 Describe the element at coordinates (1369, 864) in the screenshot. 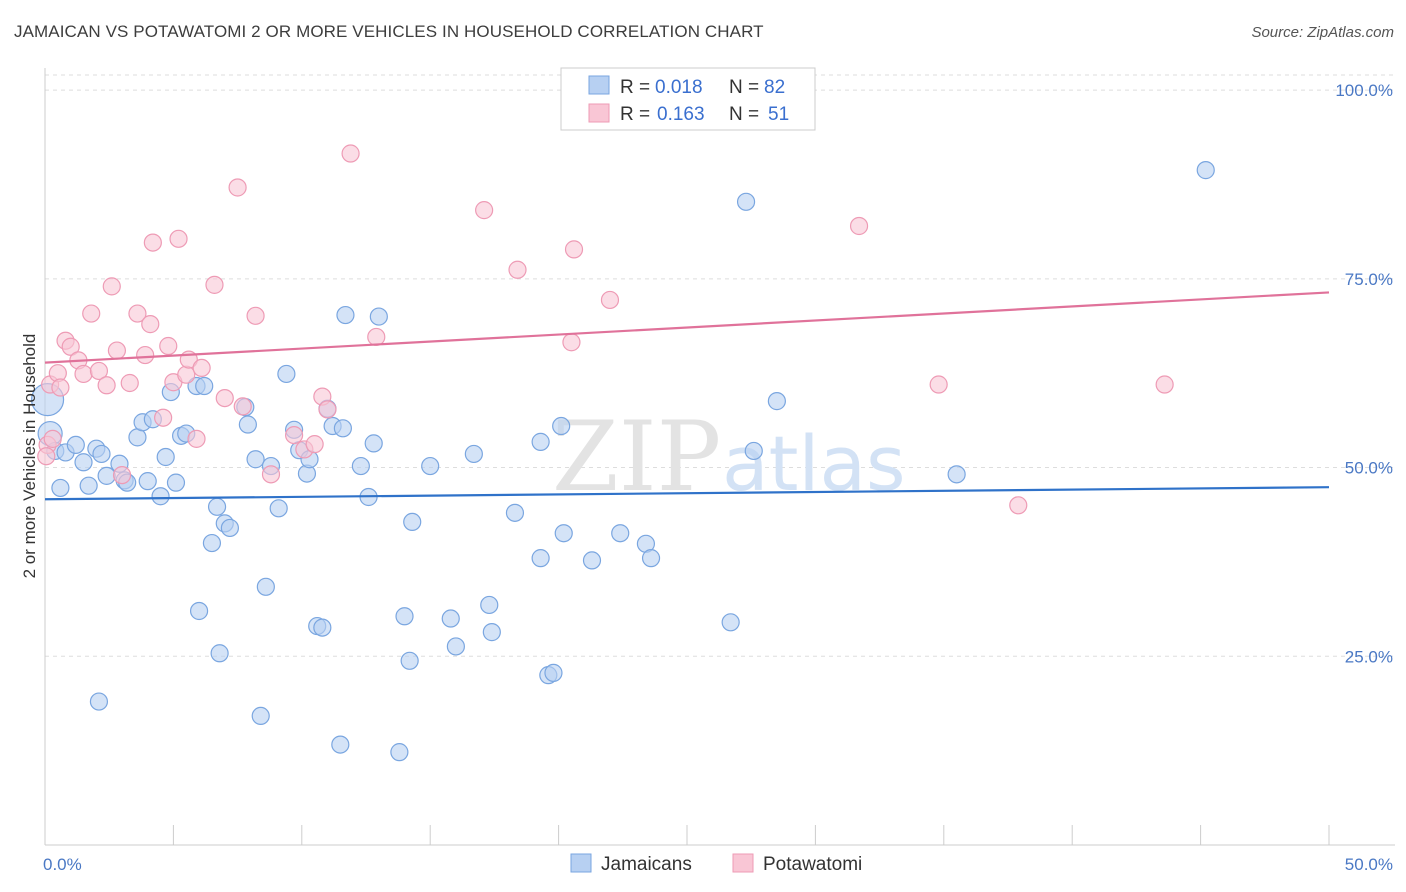

I see `x-tick-label: 50.0%` at that location.